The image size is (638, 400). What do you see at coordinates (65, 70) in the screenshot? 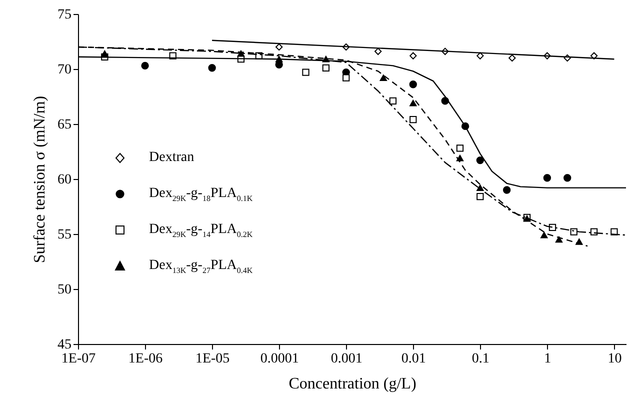
I see `y-tick-label: 70` at bounding box center [65, 70].